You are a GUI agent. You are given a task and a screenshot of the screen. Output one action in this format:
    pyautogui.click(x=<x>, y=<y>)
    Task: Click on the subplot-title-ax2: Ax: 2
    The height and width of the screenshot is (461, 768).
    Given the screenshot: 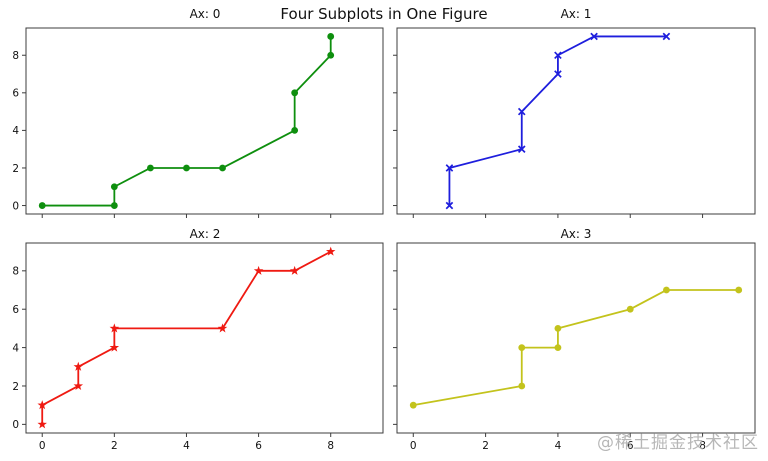 What is the action you would take?
    pyautogui.click(x=205, y=234)
    